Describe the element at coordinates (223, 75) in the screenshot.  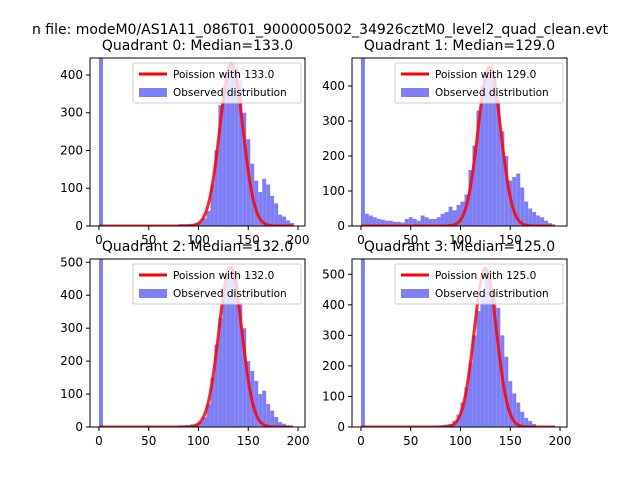
I see `legend-line-label: Poission with 133.0` at that location.